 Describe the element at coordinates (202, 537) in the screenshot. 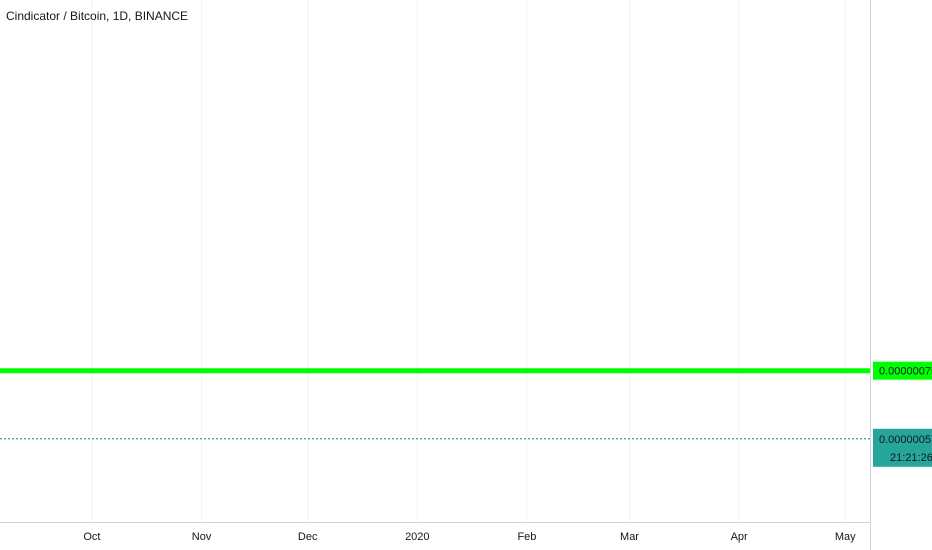

I see `x-tick-label: Nov` at that location.